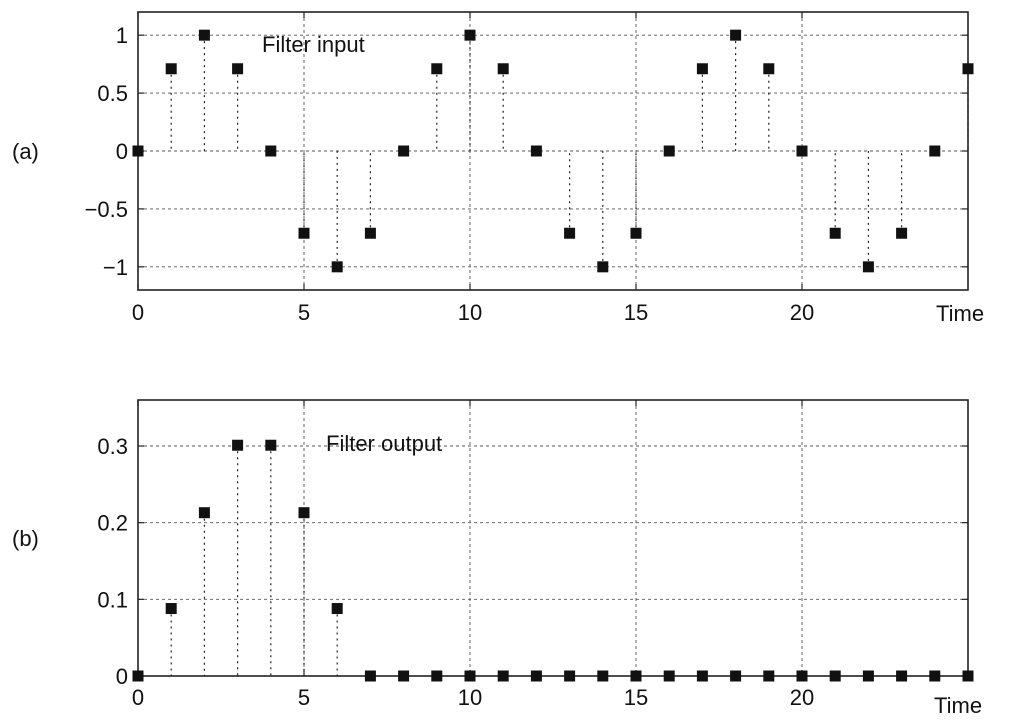  I want to click on y-tick-label: −0.5, so click(106, 209).